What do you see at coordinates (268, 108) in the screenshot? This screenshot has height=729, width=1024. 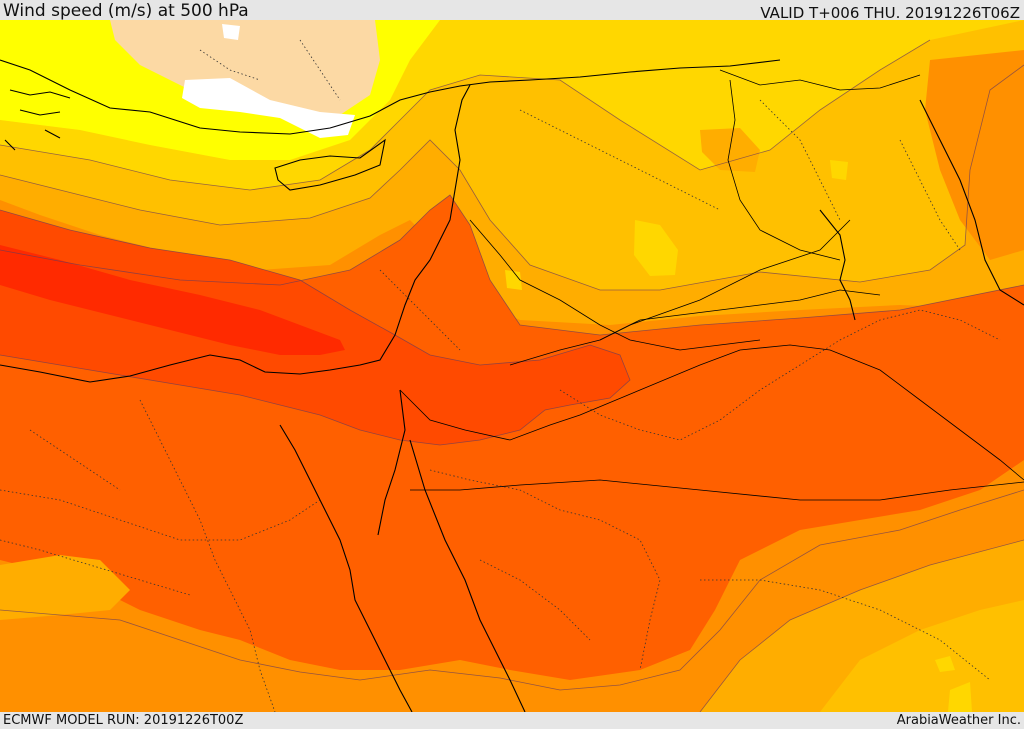 I see `wind-band-white` at bounding box center [268, 108].